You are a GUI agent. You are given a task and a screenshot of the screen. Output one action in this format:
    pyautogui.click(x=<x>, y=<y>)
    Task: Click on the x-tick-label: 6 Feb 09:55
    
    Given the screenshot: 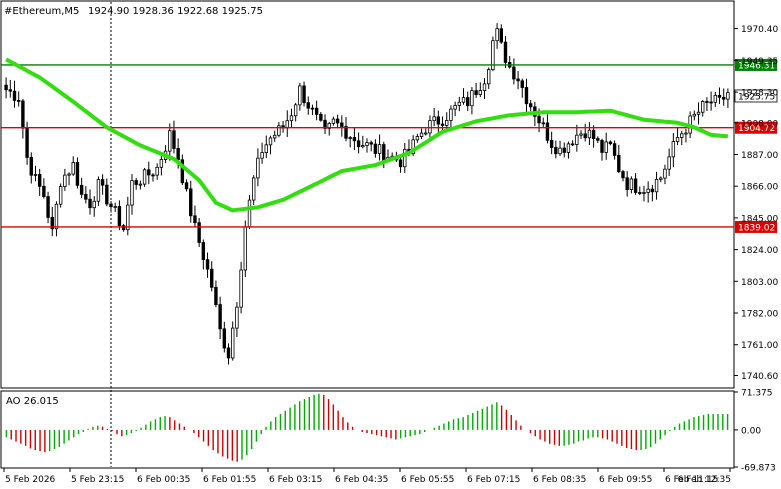 What is the action you would take?
    pyautogui.click(x=625, y=480)
    